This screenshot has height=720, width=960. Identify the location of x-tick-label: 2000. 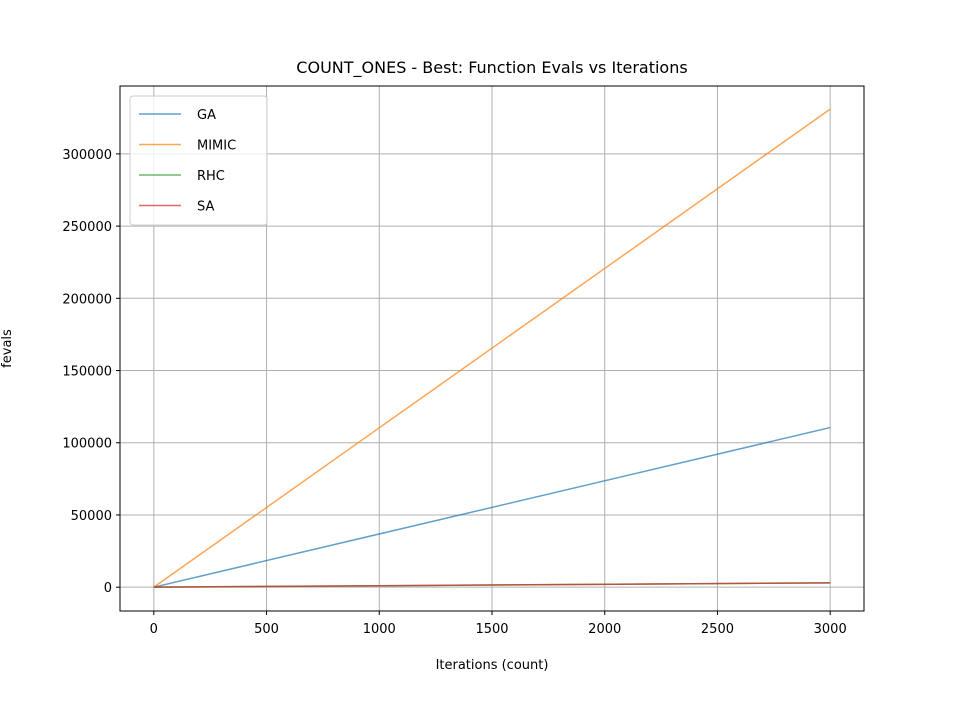
(604, 629).